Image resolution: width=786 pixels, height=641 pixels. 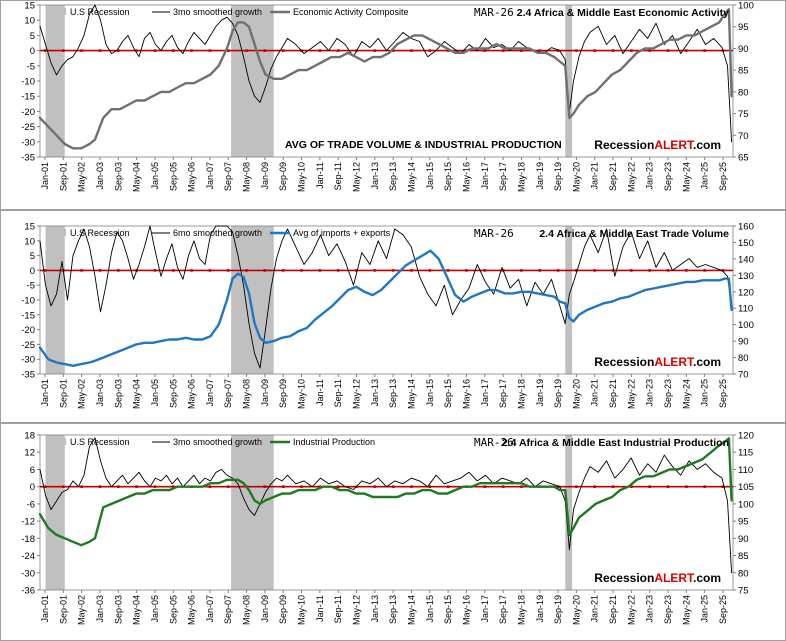 What do you see at coordinates (82, 394) in the screenshot?
I see `x-tick-label: May-02` at bounding box center [82, 394].